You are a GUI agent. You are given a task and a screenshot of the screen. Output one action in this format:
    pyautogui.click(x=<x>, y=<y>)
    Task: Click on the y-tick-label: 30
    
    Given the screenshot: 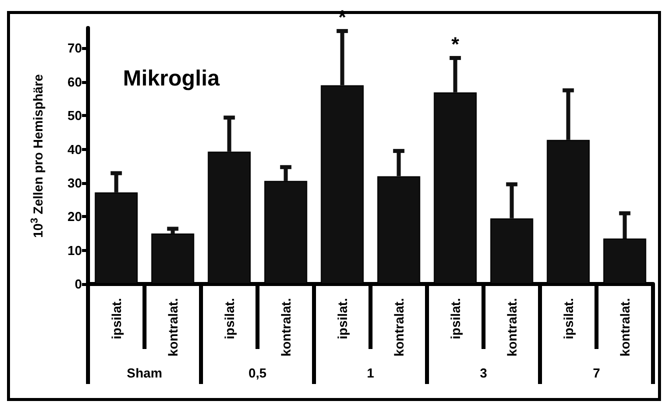 What is the action you would take?
    pyautogui.click(x=75, y=182)
    